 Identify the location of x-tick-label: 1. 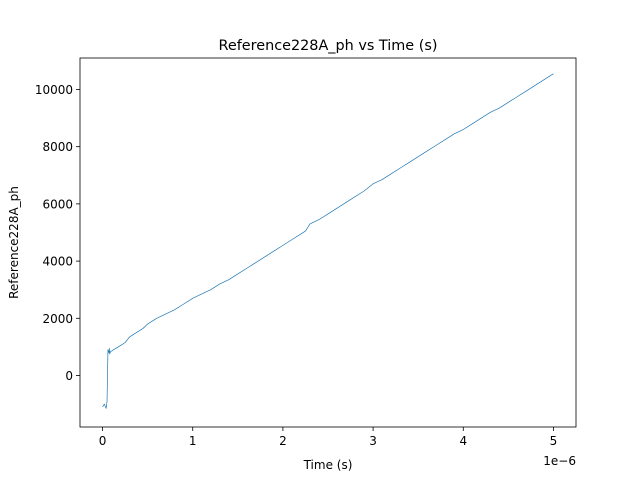
(193, 441).